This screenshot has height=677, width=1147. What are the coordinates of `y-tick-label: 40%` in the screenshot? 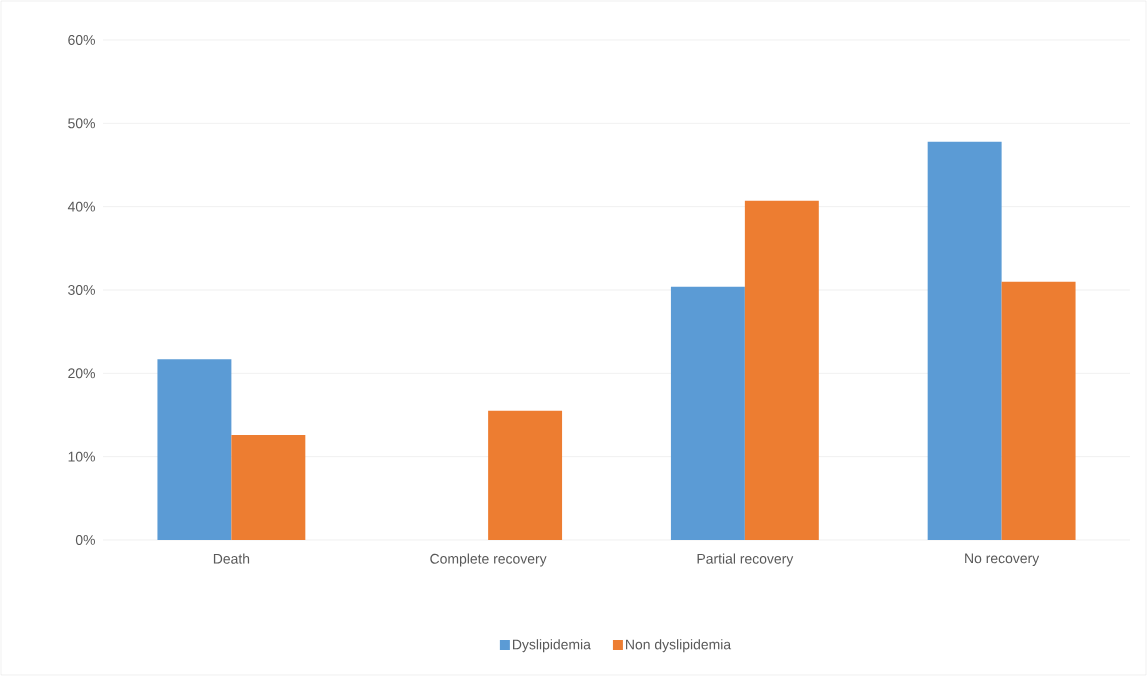 It's located at (81, 206).